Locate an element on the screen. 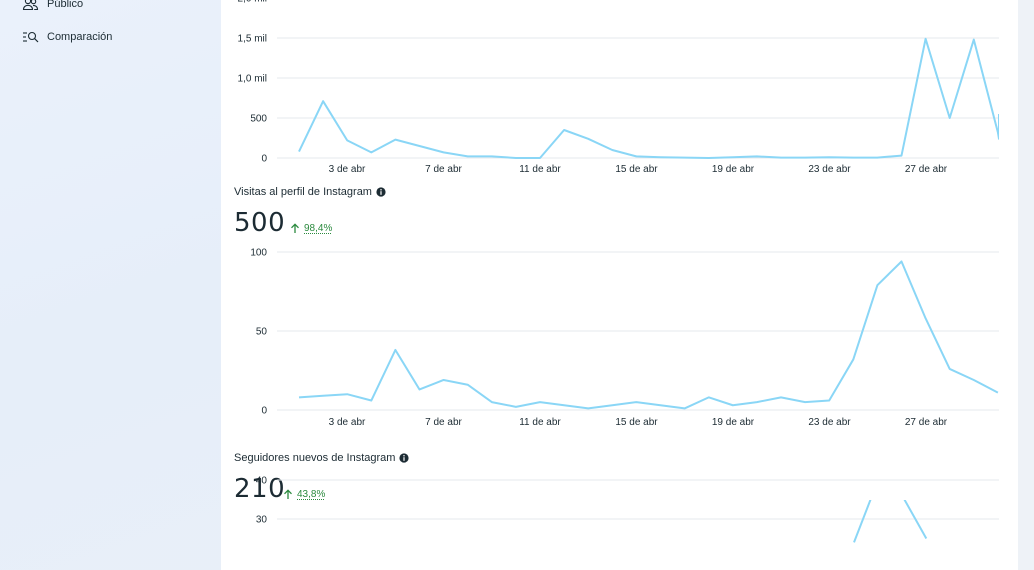  card-title-seguidores: Seguidores nuevos de Instagram is located at coordinates (322, 458).